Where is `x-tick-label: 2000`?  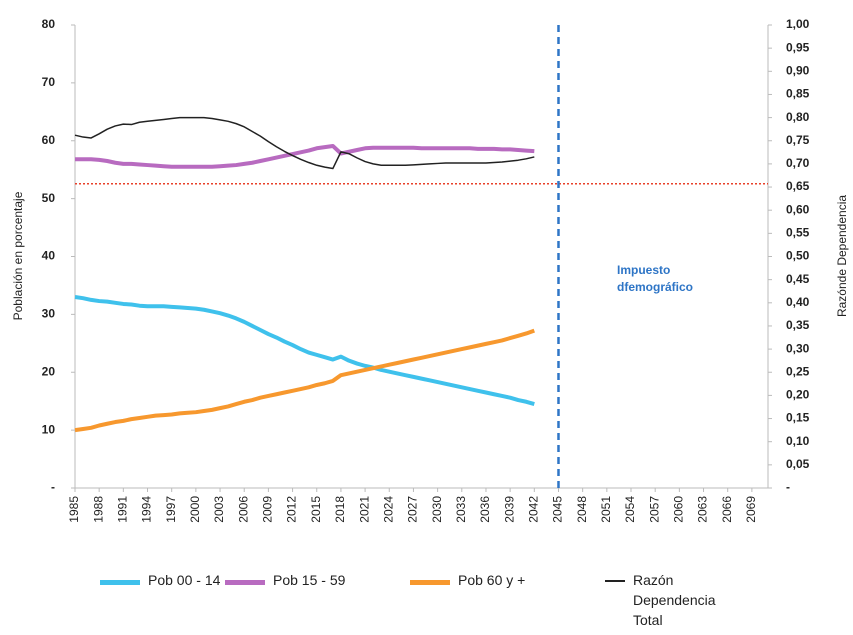
x-tick-label: 2000 is located at coordinates (195, 509).